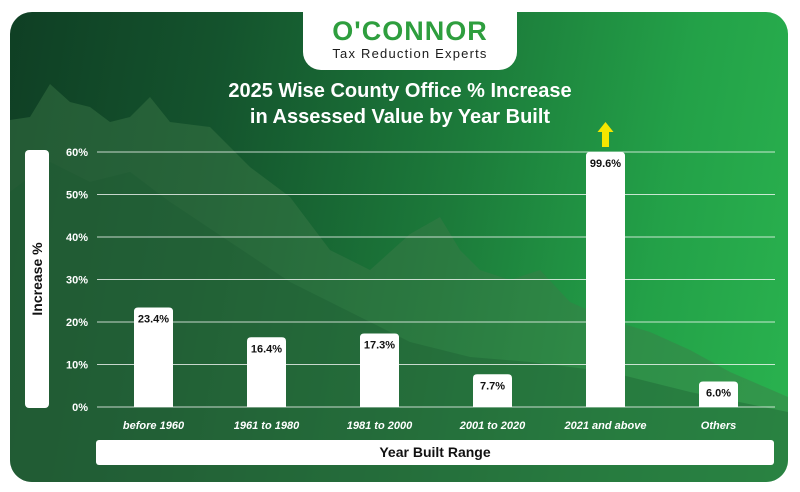 The image size is (800, 492). I want to click on logo: O'CONNOR Tax Reduction Experts, so click(410, 41).